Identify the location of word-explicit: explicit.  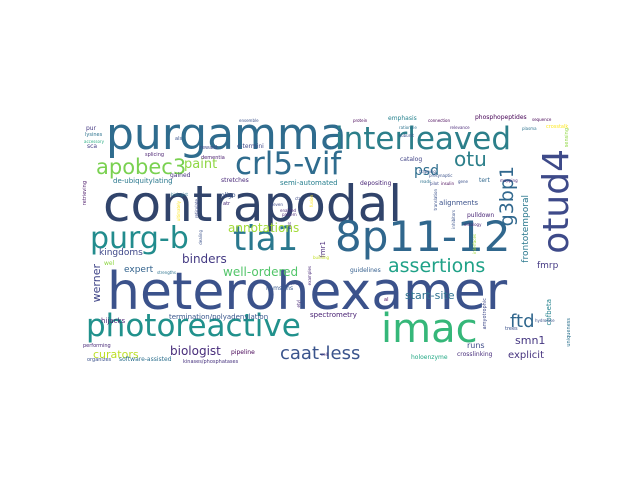
(526, 355).